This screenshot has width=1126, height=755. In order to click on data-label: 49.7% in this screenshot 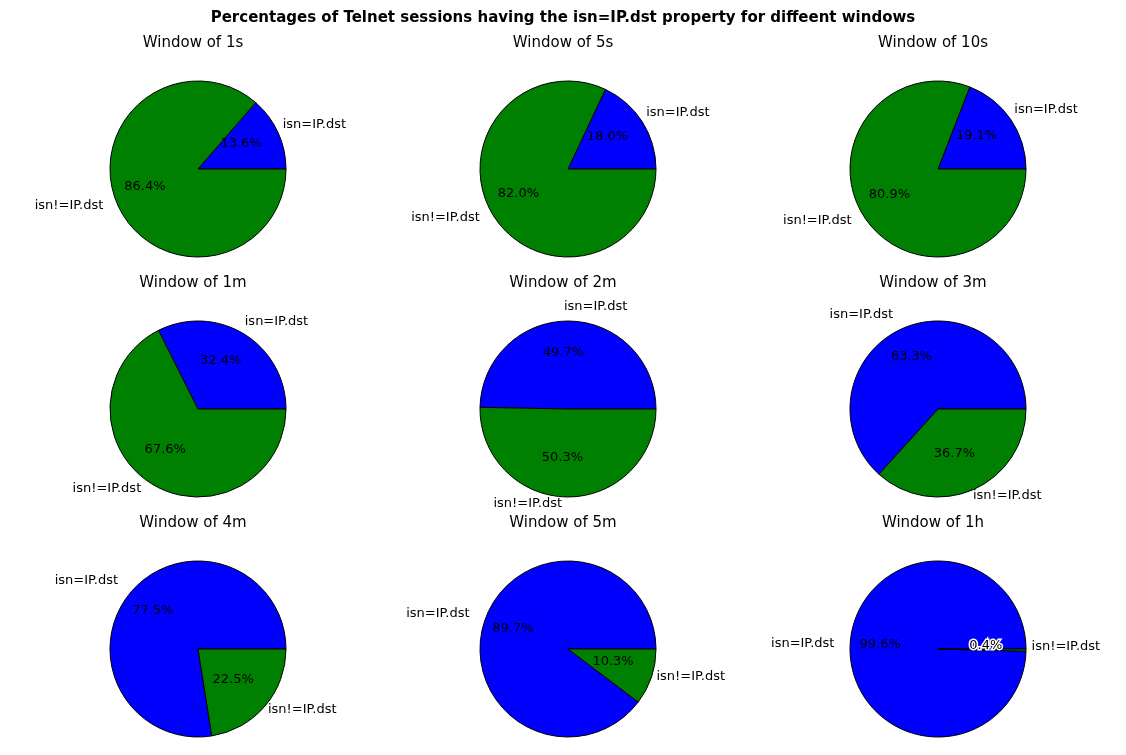, I will do `click(563, 351)`.